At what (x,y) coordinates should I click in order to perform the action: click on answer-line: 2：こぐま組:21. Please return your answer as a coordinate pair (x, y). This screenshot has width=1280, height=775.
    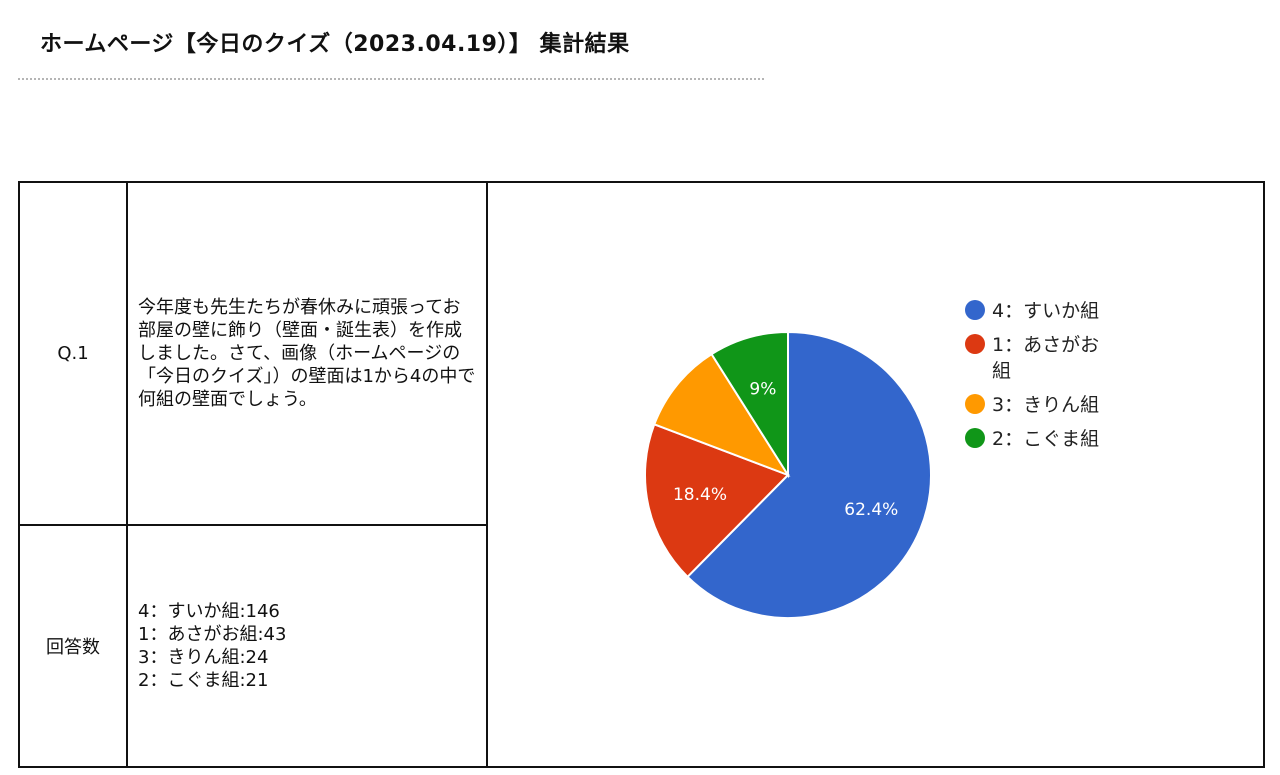
    Looking at the image, I should click on (203, 680).